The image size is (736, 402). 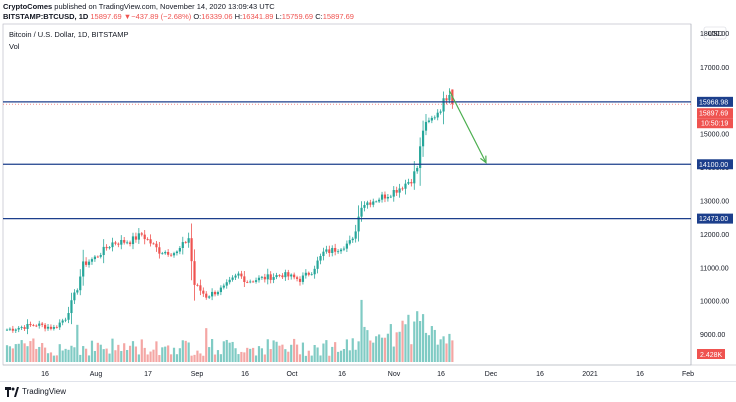 What do you see at coordinates (540, 374) in the screenshot?
I see `x-tick-label: 16` at bounding box center [540, 374].